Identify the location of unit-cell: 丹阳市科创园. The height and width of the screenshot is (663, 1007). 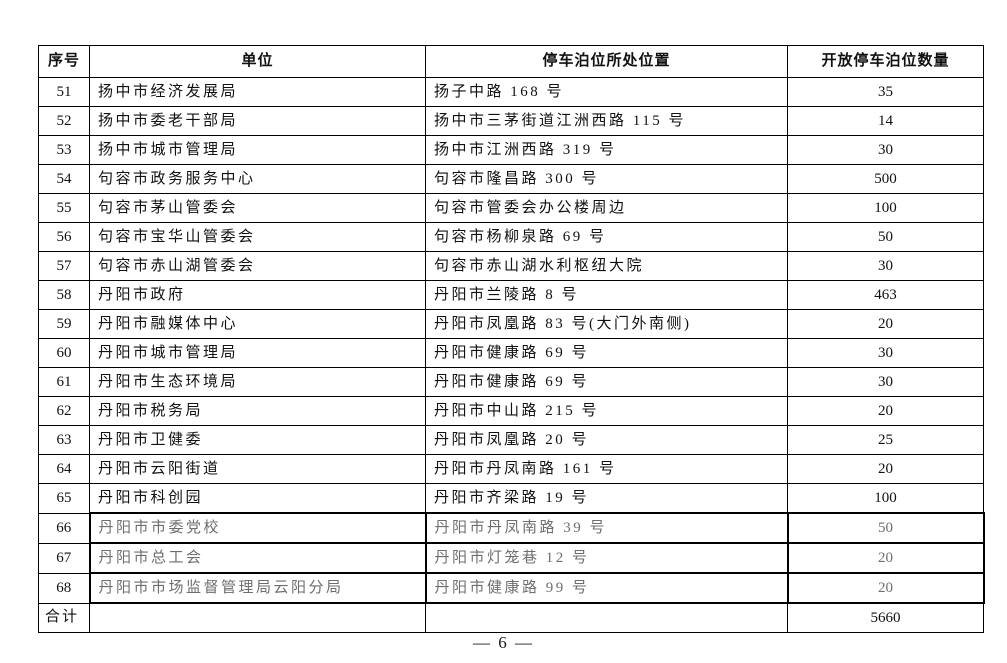
(257, 498).